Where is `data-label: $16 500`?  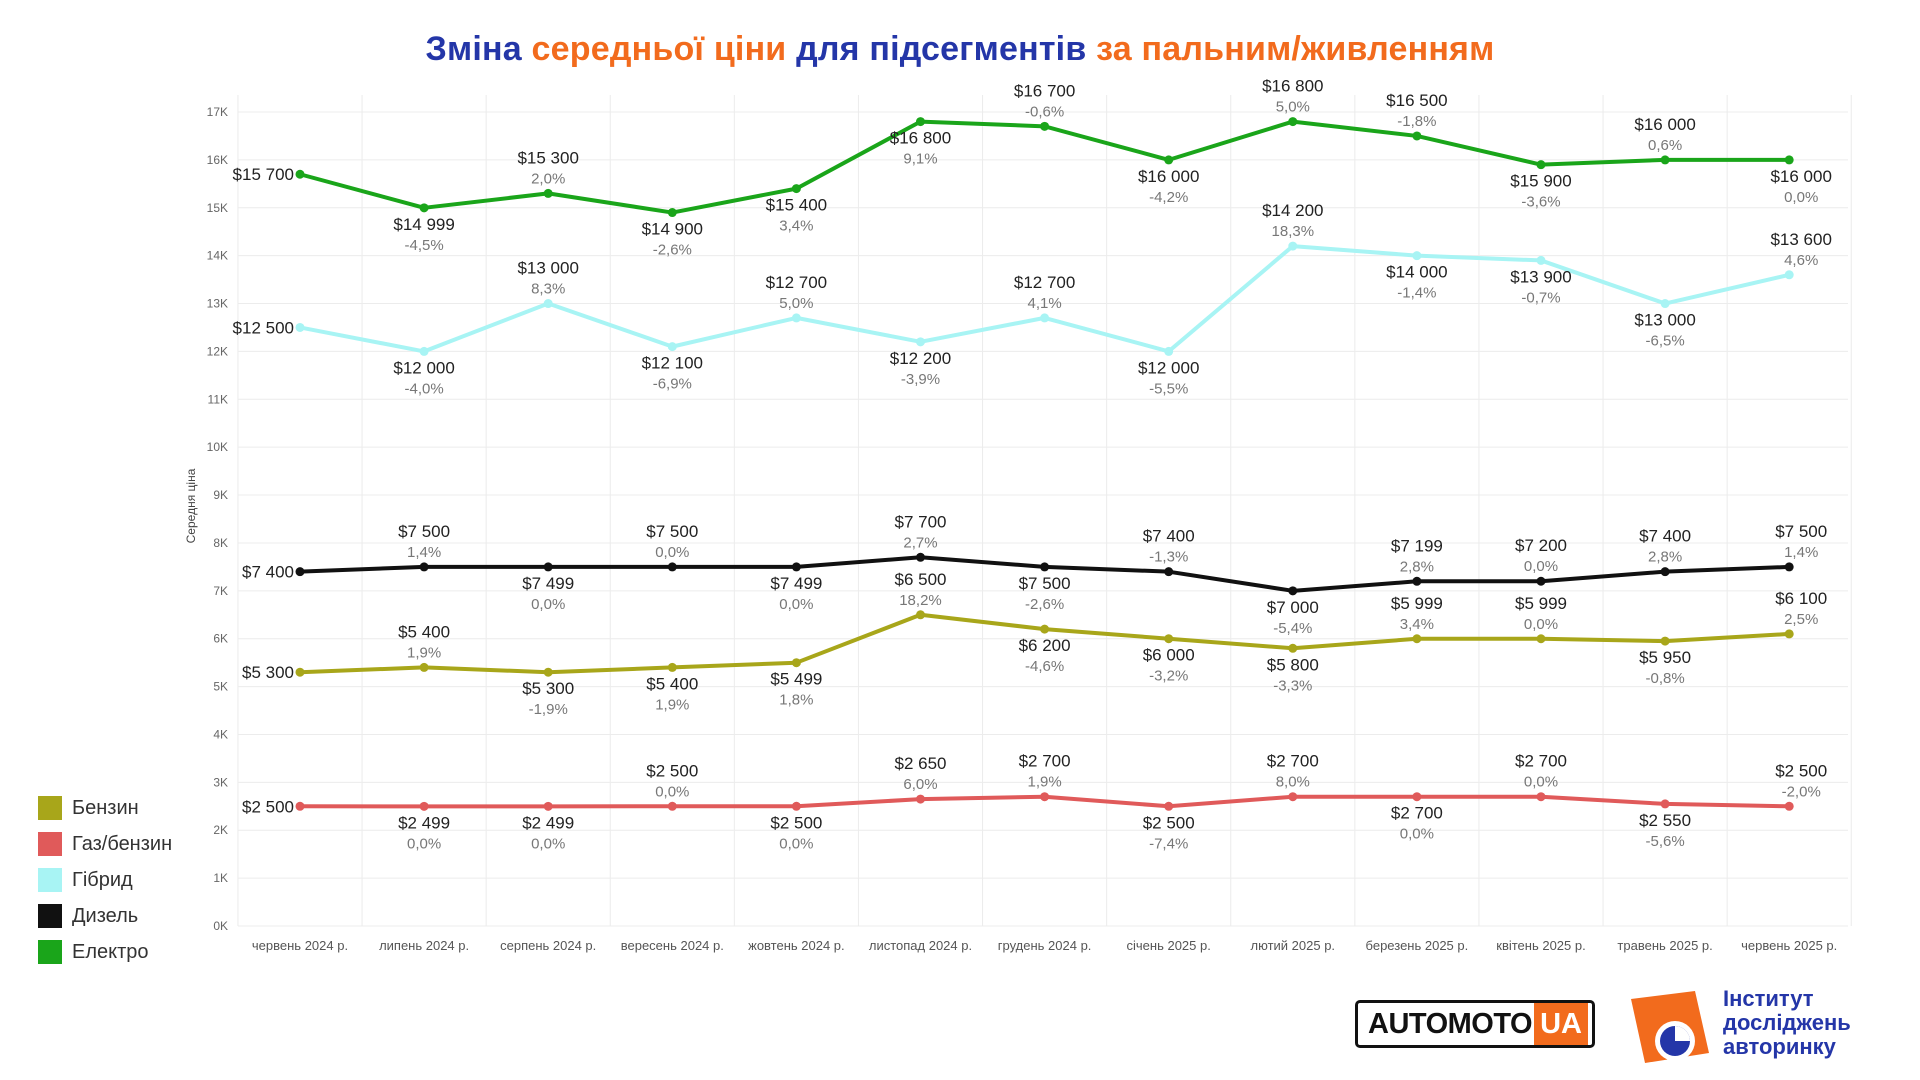
data-label: $16 500 is located at coordinates (1416, 100).